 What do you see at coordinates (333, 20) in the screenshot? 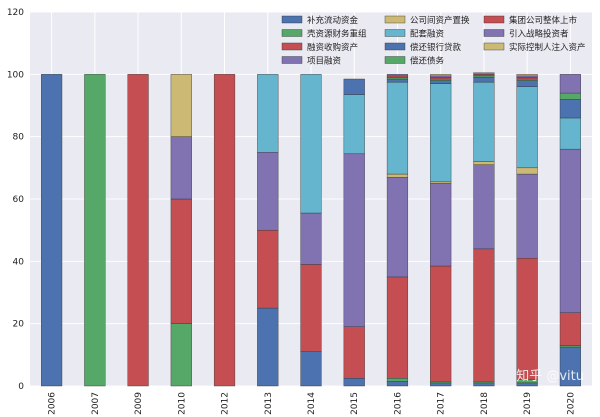
I see `legend-label: 补充流动资金` at bounding box center [333, 20].